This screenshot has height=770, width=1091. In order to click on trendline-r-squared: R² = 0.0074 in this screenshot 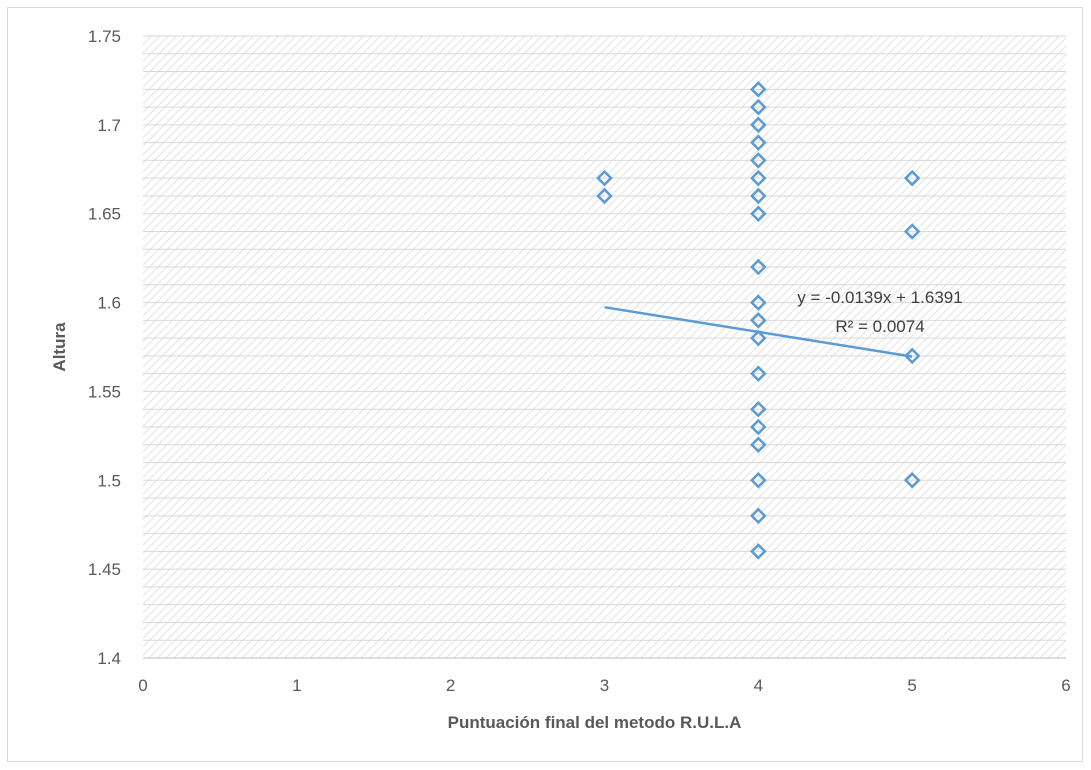, I will do `click(879, 326)`.